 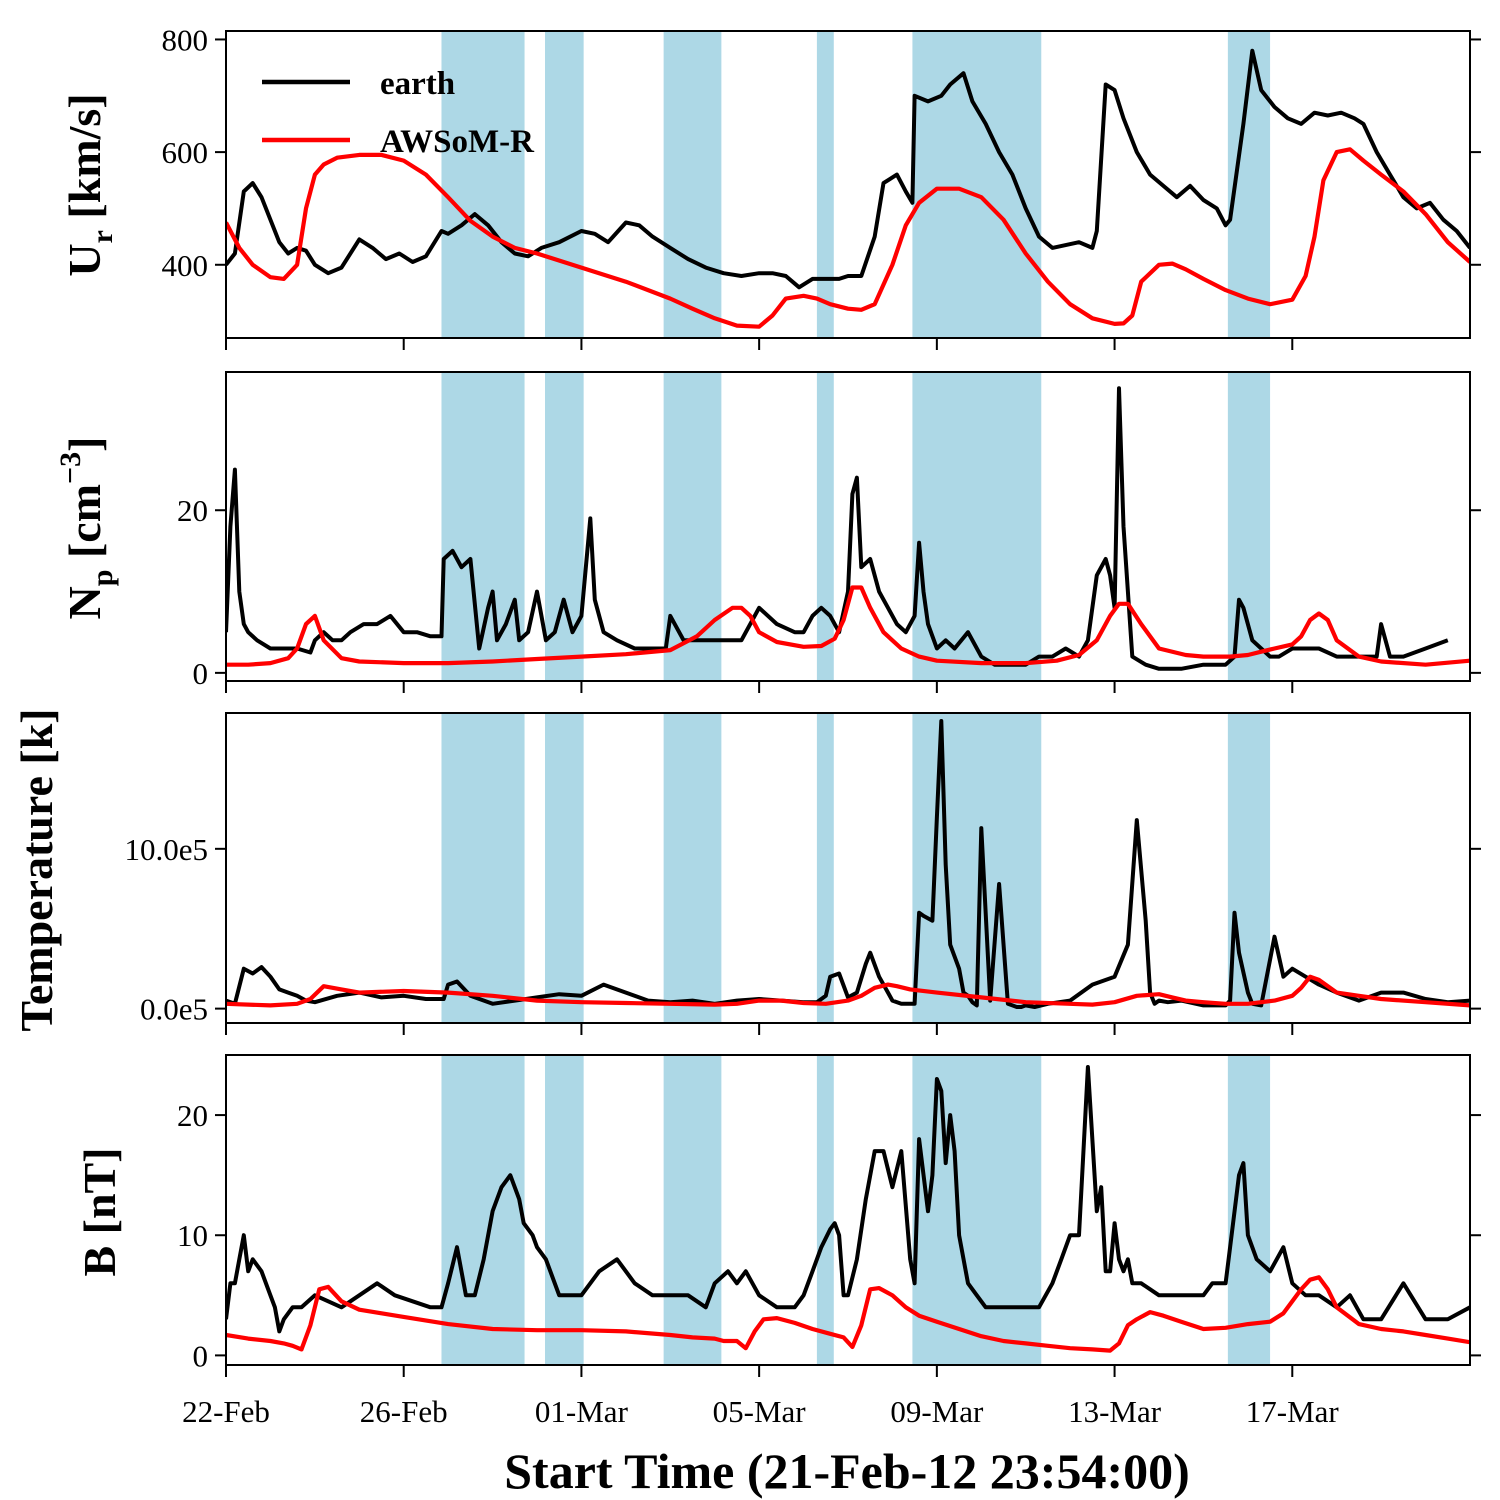 What do you see at coordinates (174, 1009) in the screenshot?
I see `y-tick-label: 0.0e5` at bounding box center [174, 1009].